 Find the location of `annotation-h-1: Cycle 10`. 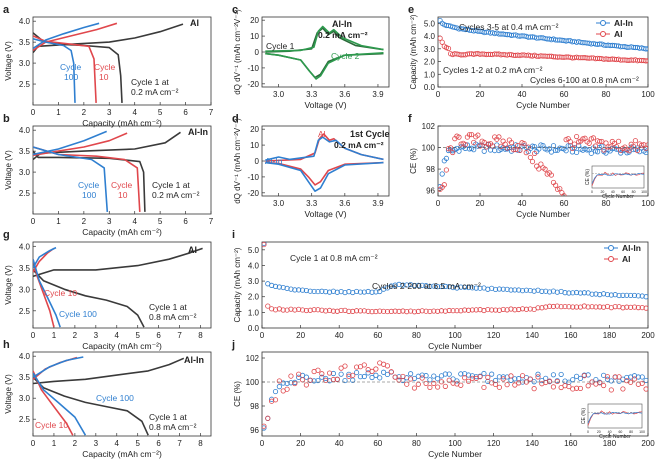

annotation-h-1: Cycle 10 is located at coordinates (51, 425).